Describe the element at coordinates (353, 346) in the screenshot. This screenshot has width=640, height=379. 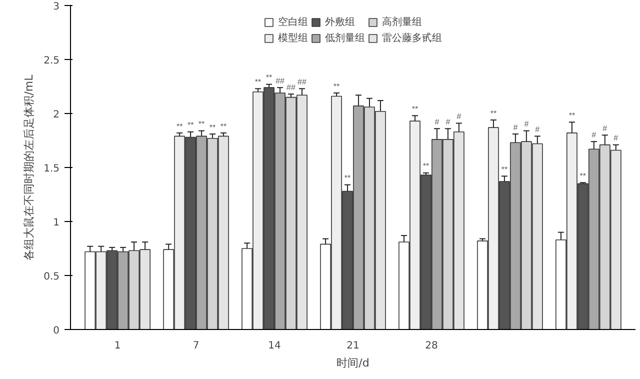
I see `x-tick-label: 21` at that location.